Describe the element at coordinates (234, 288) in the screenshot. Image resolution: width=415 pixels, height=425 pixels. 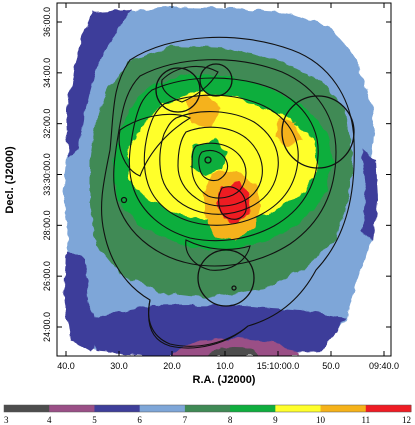
I see `marker-south` at that location.